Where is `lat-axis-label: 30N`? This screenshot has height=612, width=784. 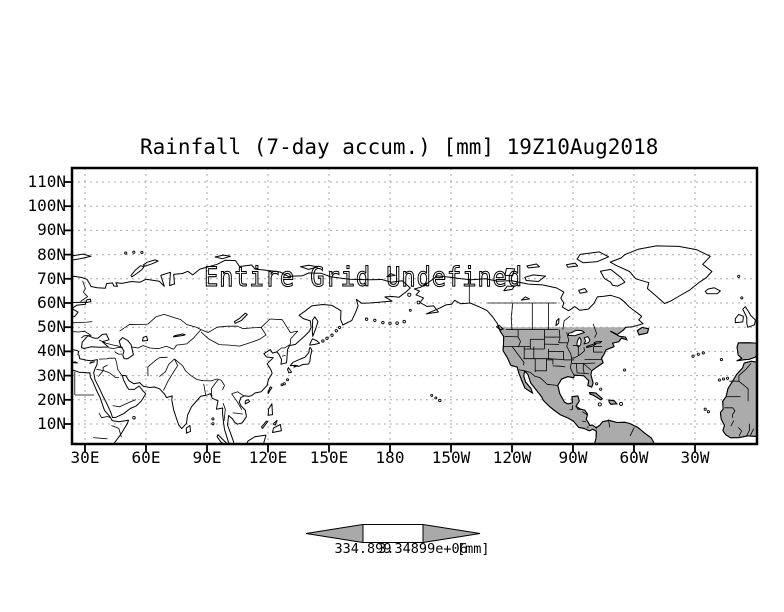 lat-axis-label: 30N is located at coordinates (51, 375).